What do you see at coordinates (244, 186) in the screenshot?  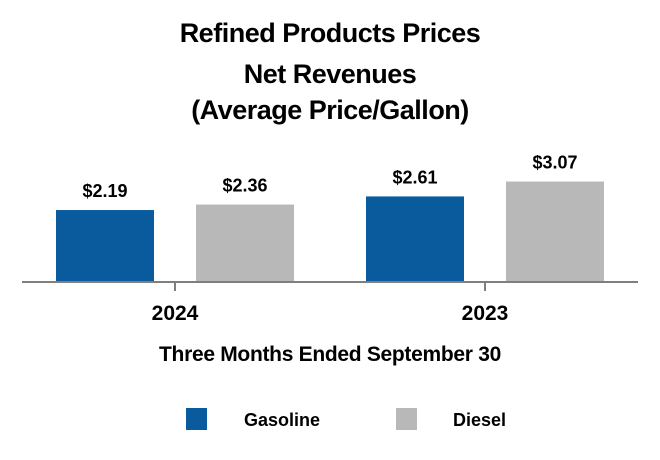 I see `value-label-diesel-2024: $2.36` at bounding box center [244, 186].